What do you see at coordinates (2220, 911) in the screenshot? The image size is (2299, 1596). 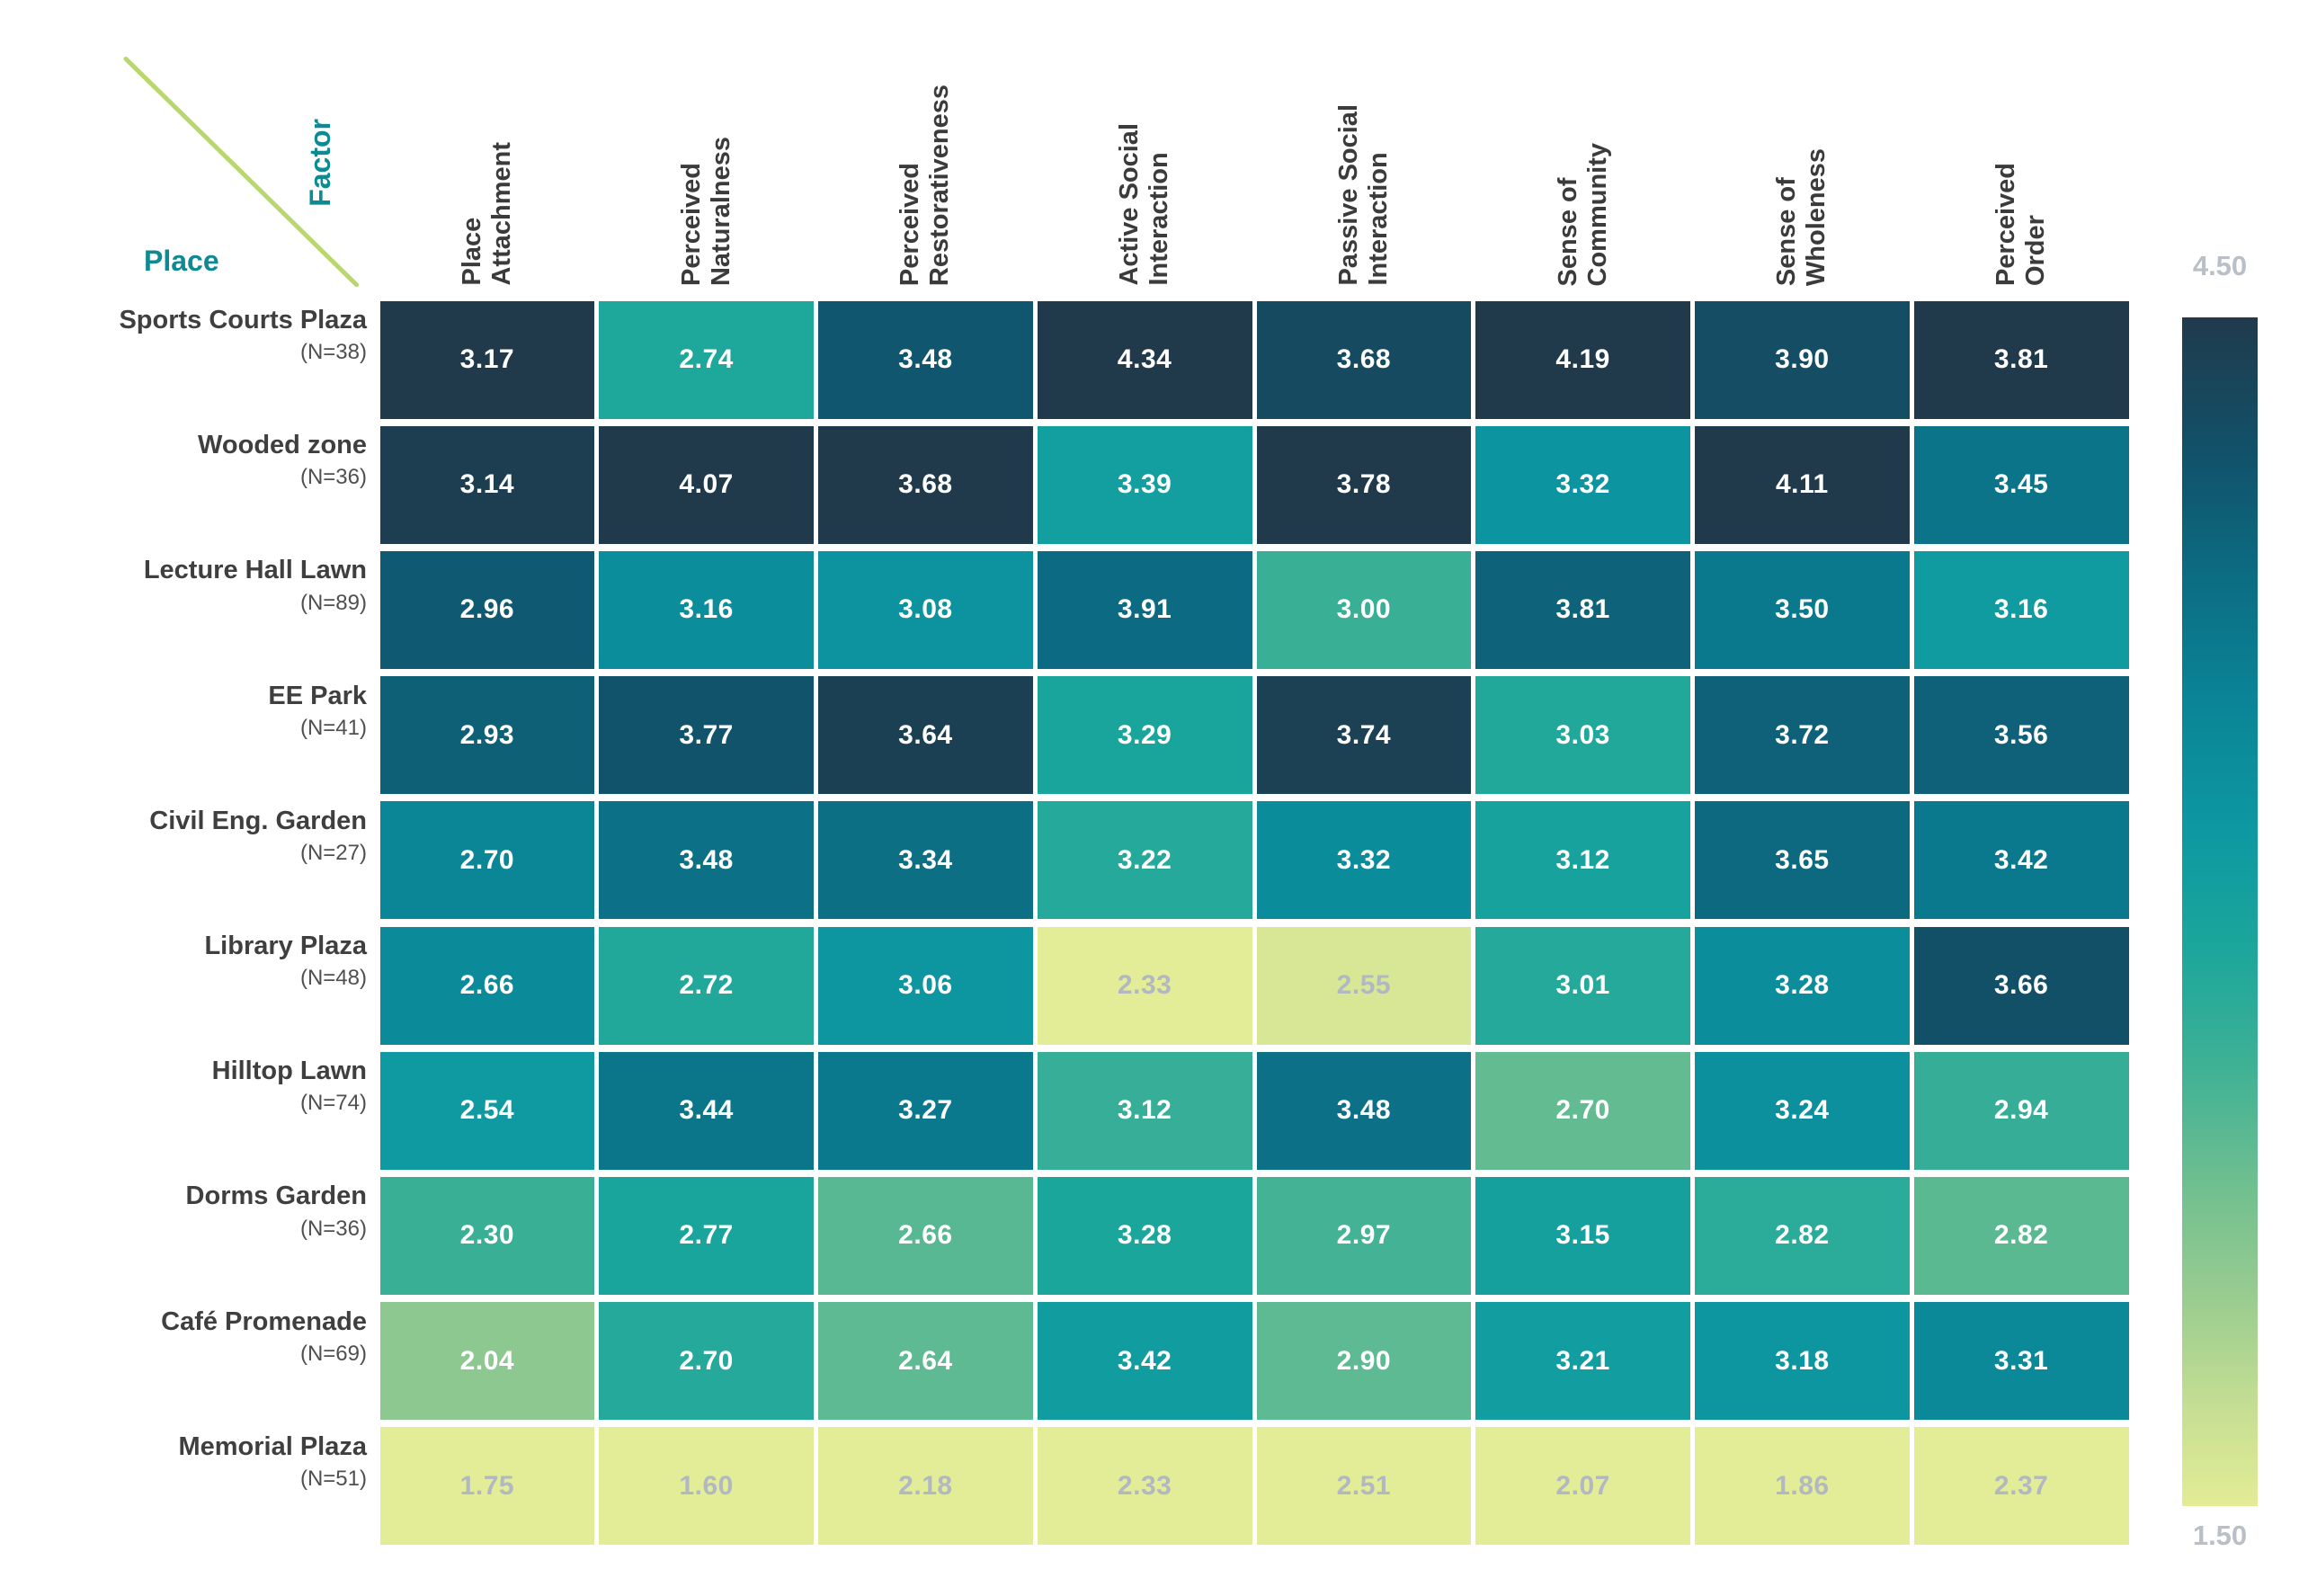 I see `colorbar-gradient` at bounding box center [2220, 911].